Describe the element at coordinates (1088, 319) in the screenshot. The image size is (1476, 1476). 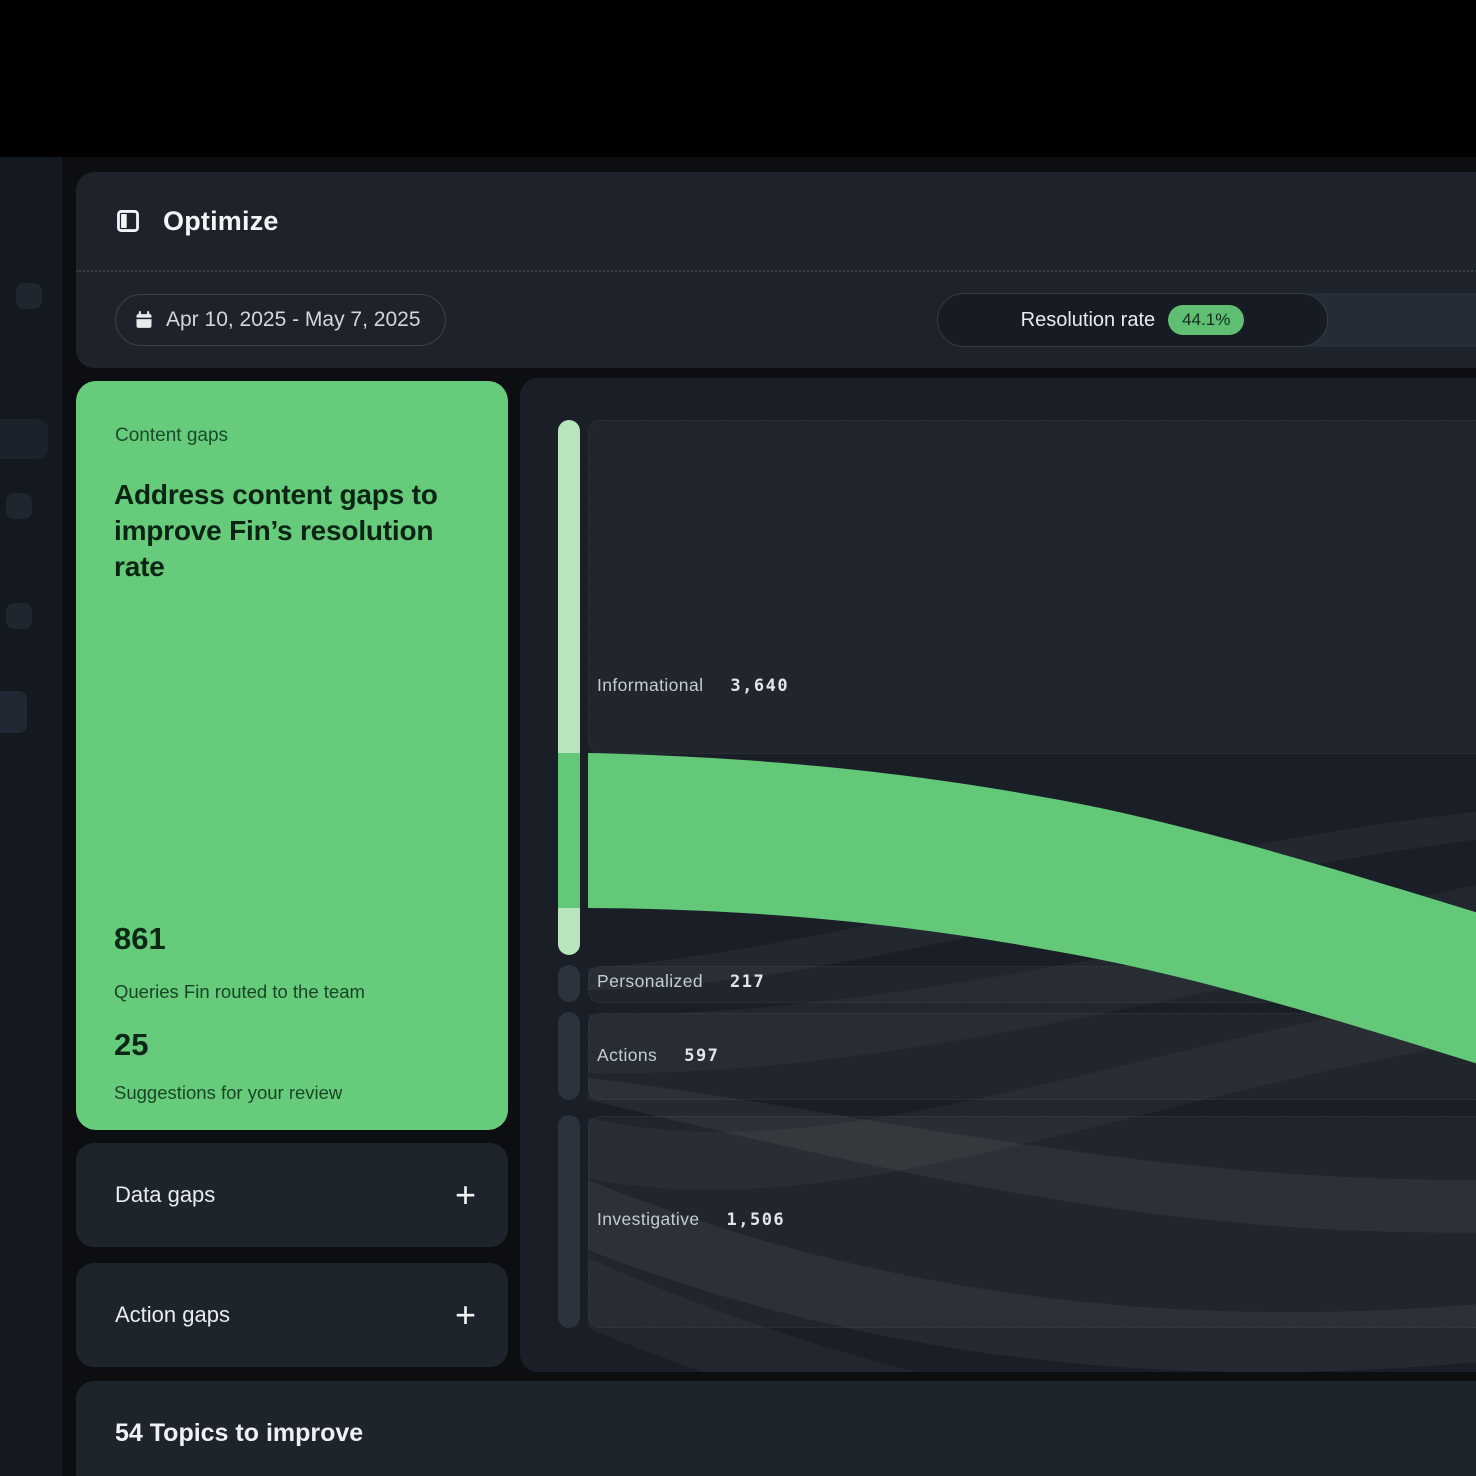
I see `resolution-rate-label: Resolution rate` at that location.